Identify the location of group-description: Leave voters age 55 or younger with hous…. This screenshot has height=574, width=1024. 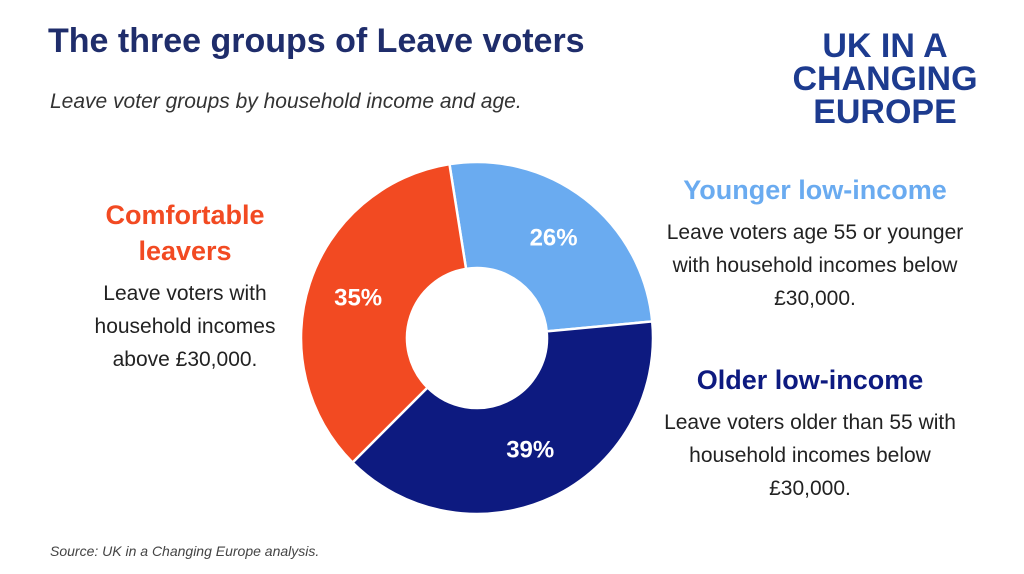
(815, 265).